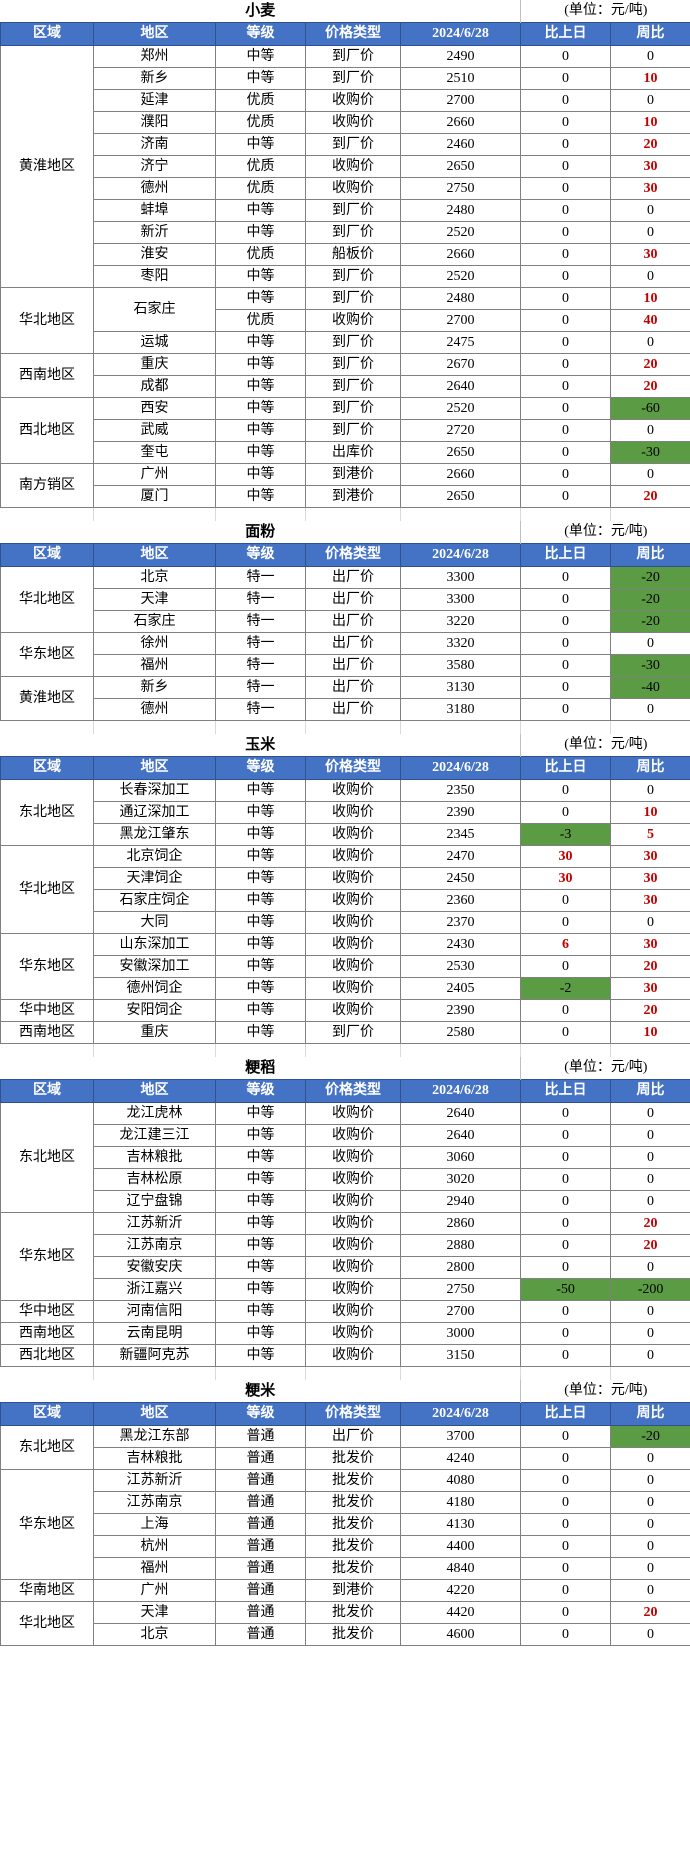  What do you see at coordinates (460, 1502) in the screenshot?
I see `price-value-cell: 4180` at bounding box center [460, 1502].